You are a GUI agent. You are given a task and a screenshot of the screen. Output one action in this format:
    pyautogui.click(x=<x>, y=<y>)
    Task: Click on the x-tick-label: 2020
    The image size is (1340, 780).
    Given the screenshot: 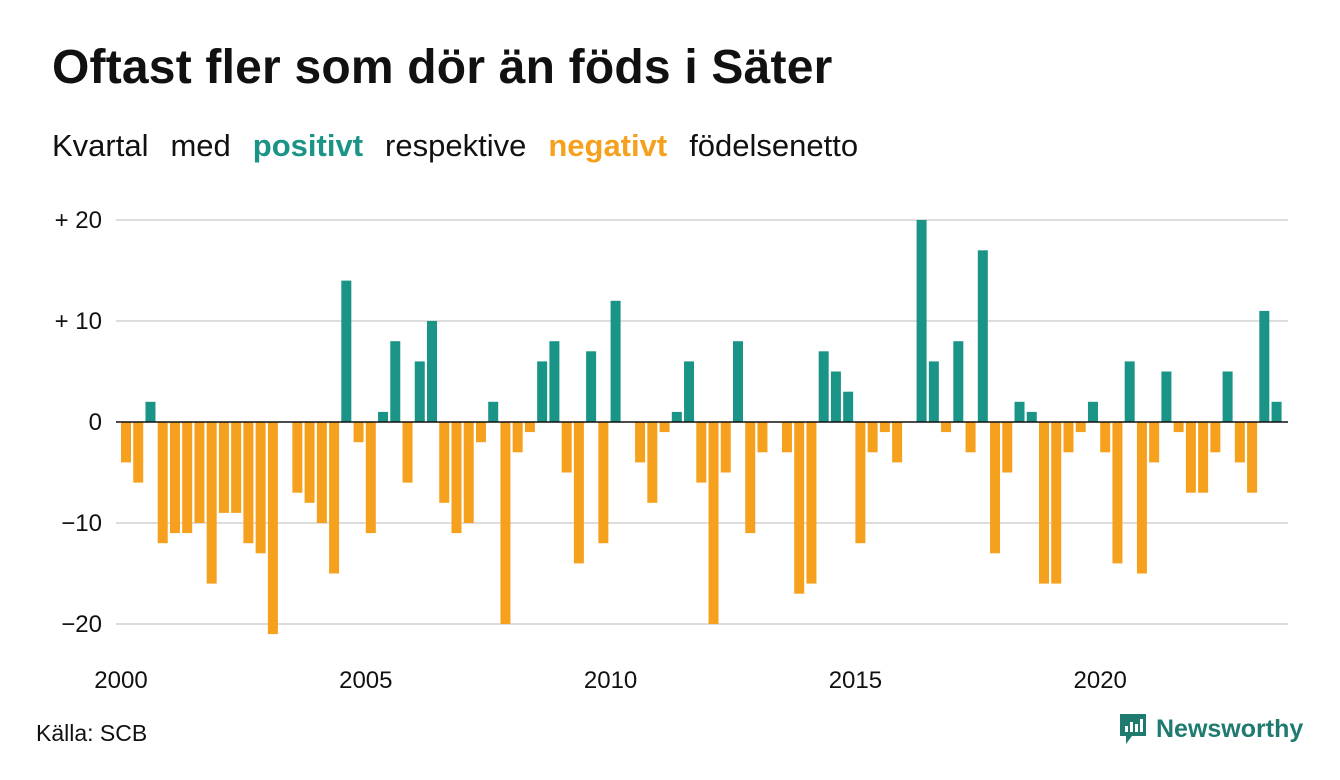 What is the action you would take?
    pyautogui.click(x=1100, y=680)
    